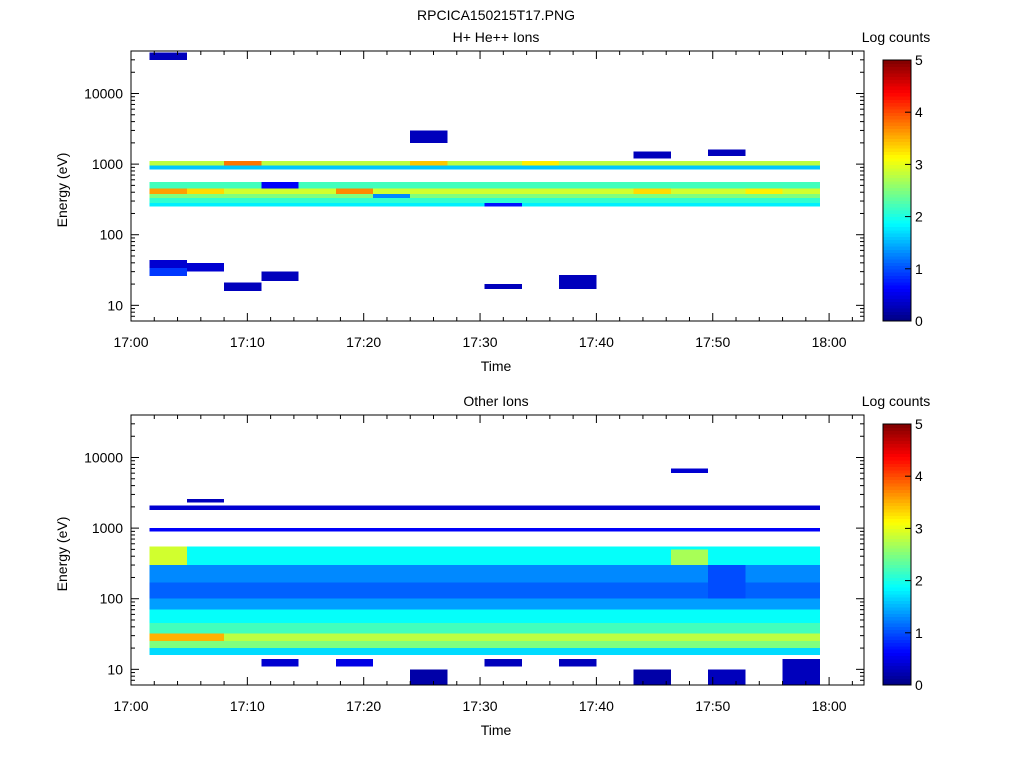  What do you see at coordinates (496, 15) in the screenshot?
I see `figure-title: RPCICA150215T17.PNG` at bounding box center [496, 15].